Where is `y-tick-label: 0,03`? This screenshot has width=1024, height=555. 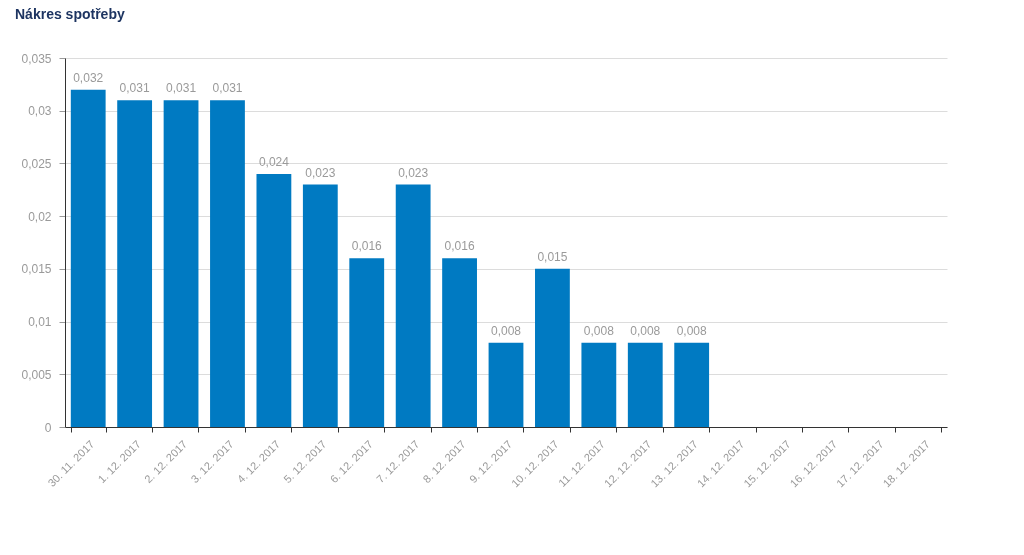
y-tick-label: 0,03 is located at coordinates (40, 111).